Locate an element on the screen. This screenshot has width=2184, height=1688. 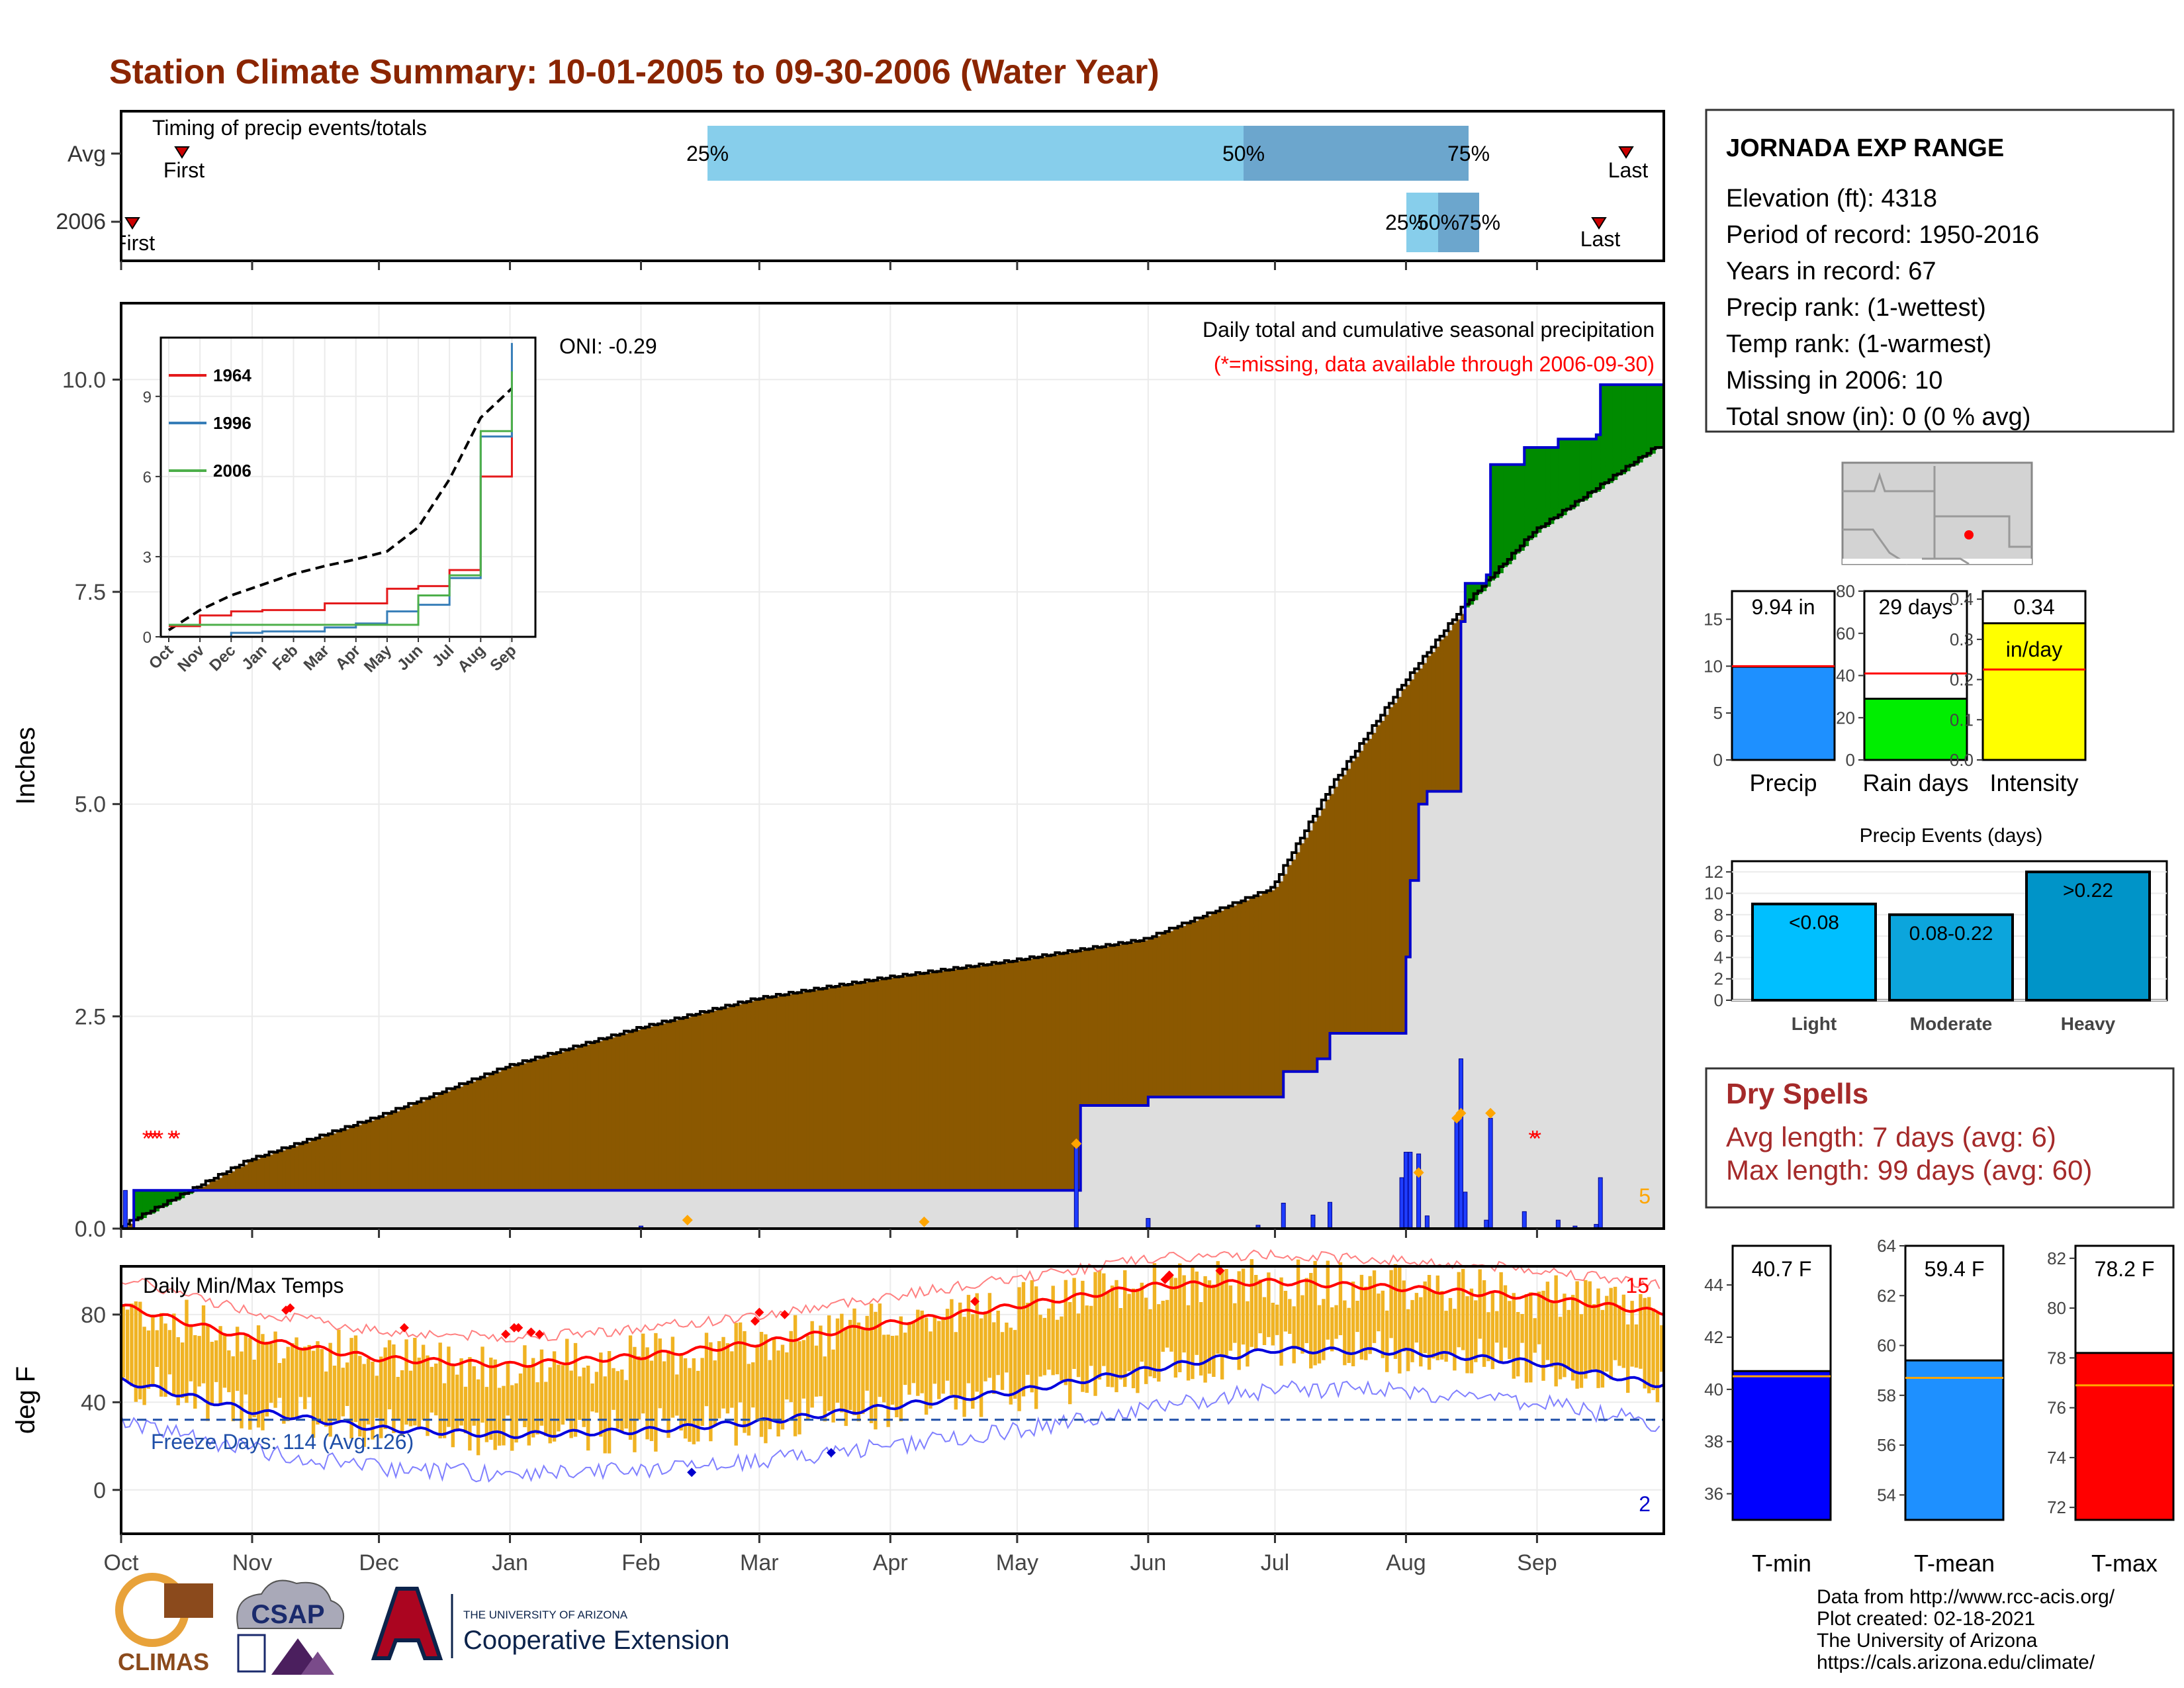
2006-p75-label: 75% is located at coordinates (1479, 222).